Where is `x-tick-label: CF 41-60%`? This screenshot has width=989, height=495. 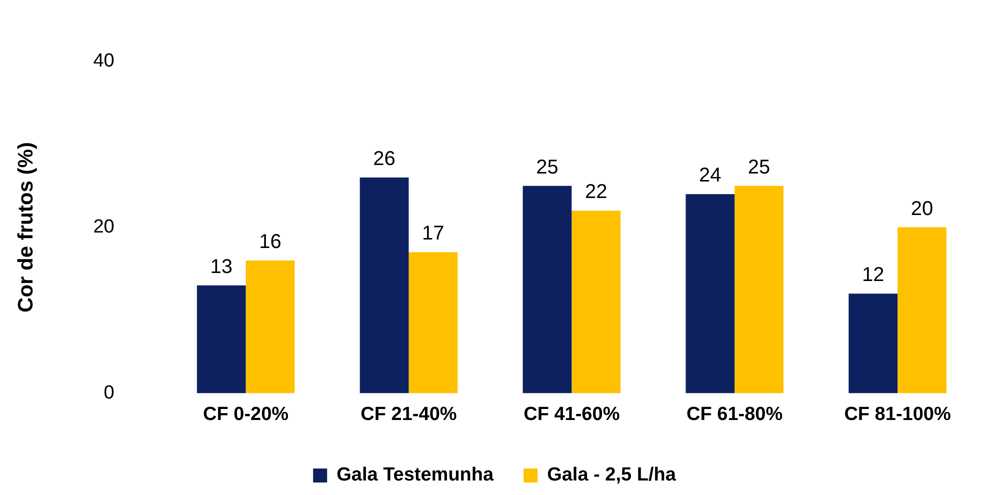 x-tick-label: CF 41-60% is located at coordinates (572, 414).